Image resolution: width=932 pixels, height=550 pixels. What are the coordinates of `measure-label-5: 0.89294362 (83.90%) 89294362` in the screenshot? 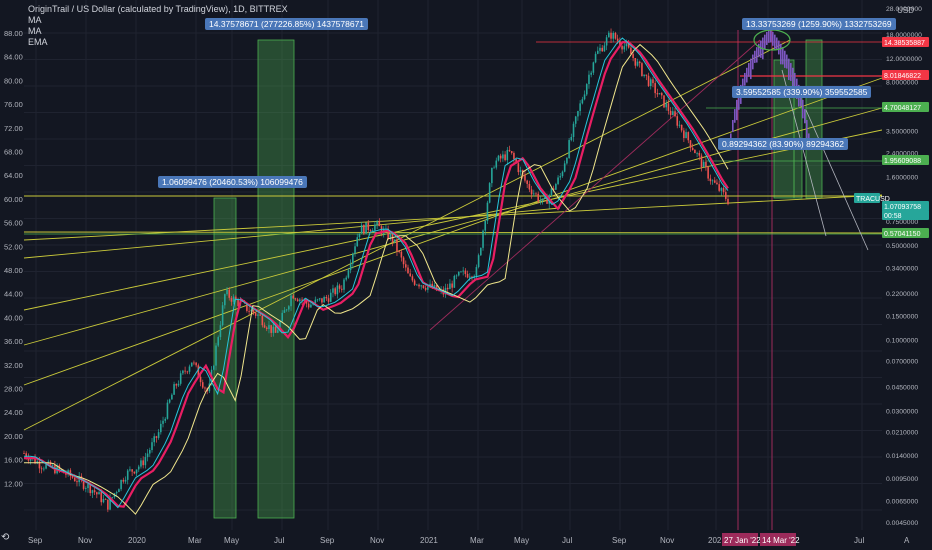 It's located at (783, 144).